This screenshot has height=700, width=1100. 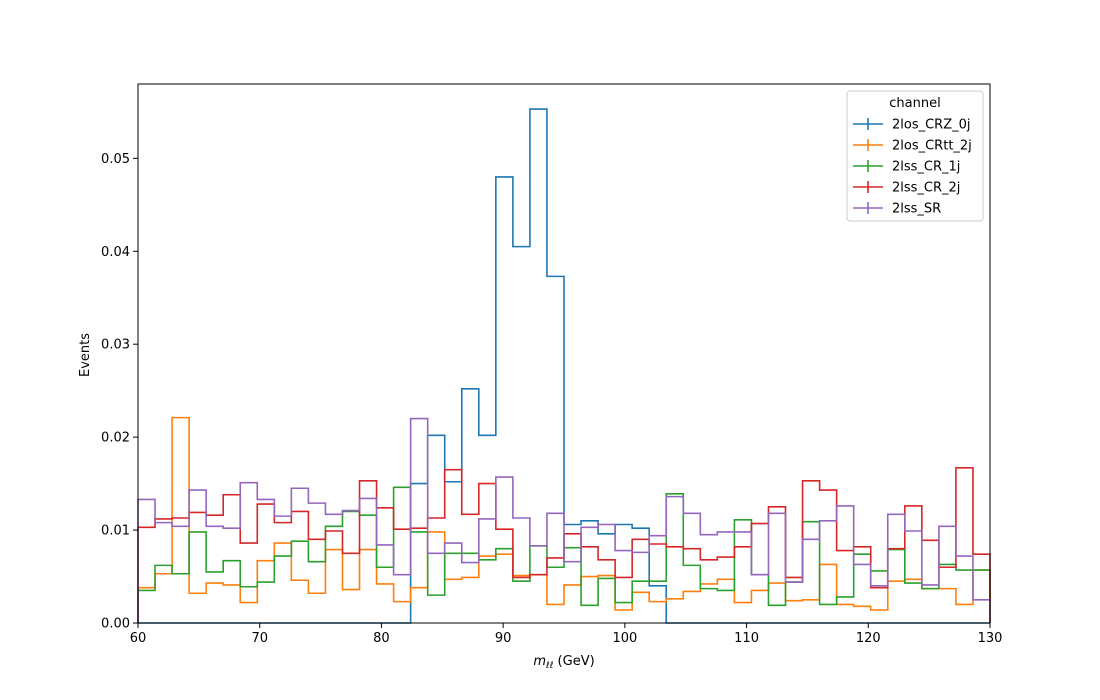 I want to click on y-tick-label: 0.01, so click(x=115, y=531).